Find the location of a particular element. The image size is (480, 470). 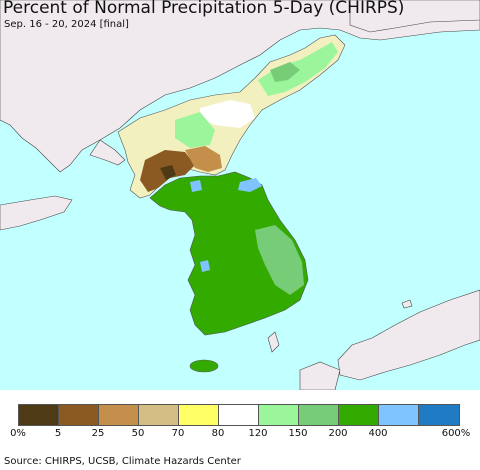

sk-light-green is located at coordinates (279, 260).